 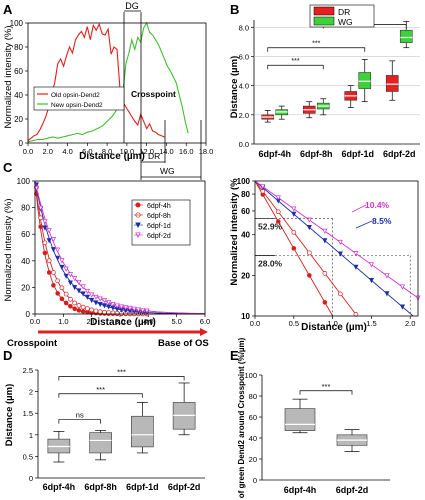 What do you see at coordinates (18, 47) in the screenshot?
I see `a-ytick-label: 80` at bounding box center [18, 47].